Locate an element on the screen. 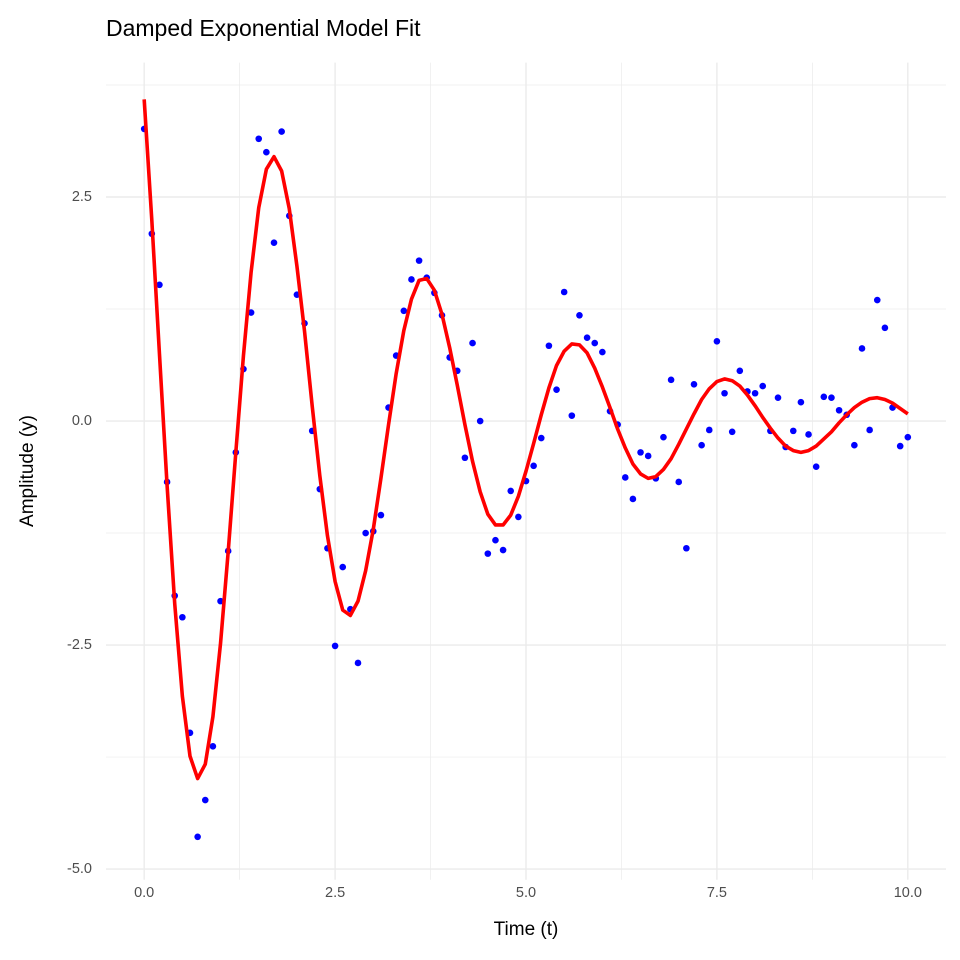 This screenshot has height=960, width=960. x-tick-label: 2.5 is located at coordinates (335, 893).